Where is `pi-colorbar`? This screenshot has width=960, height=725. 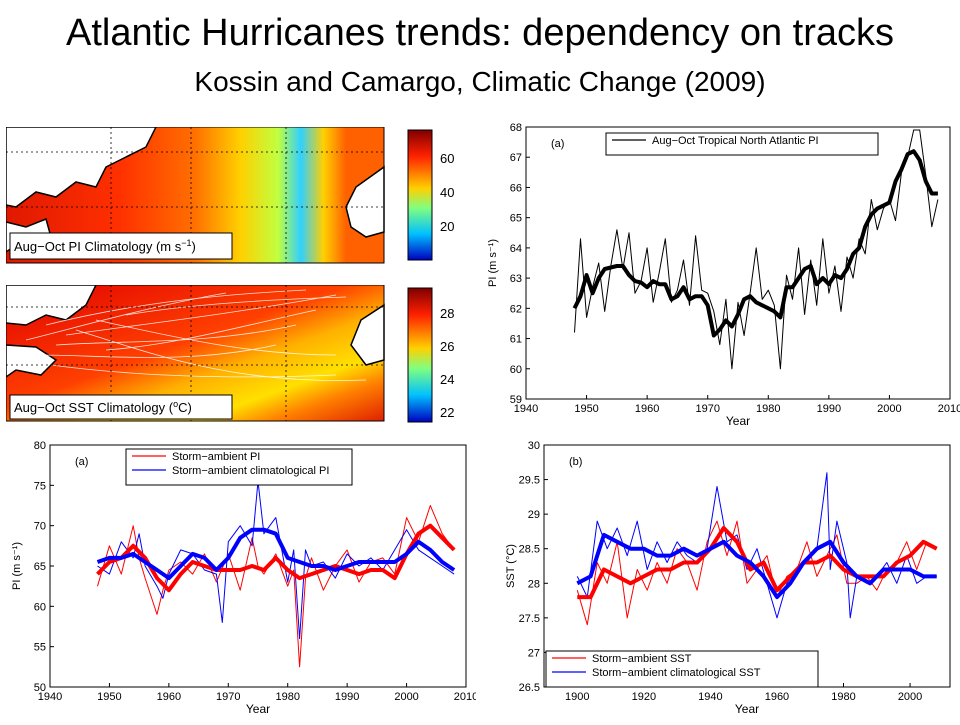
pi-colorbar is located at coordinates (420, 195).